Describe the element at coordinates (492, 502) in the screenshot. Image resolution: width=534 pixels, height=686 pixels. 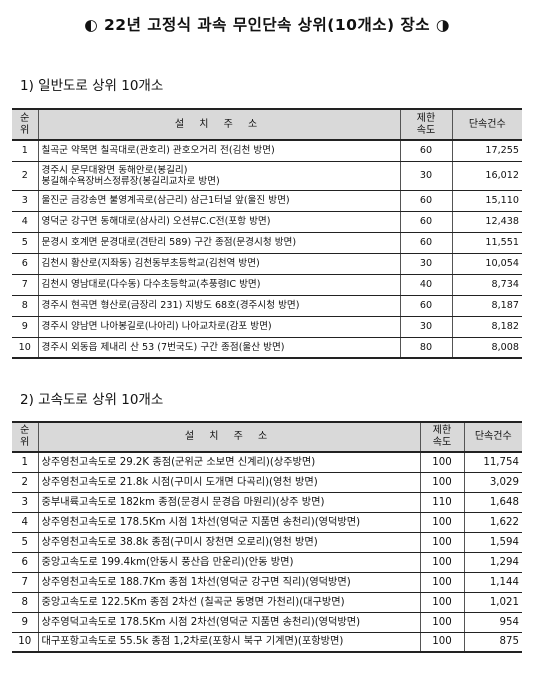
I see `count-cell: 1,648` at that location.